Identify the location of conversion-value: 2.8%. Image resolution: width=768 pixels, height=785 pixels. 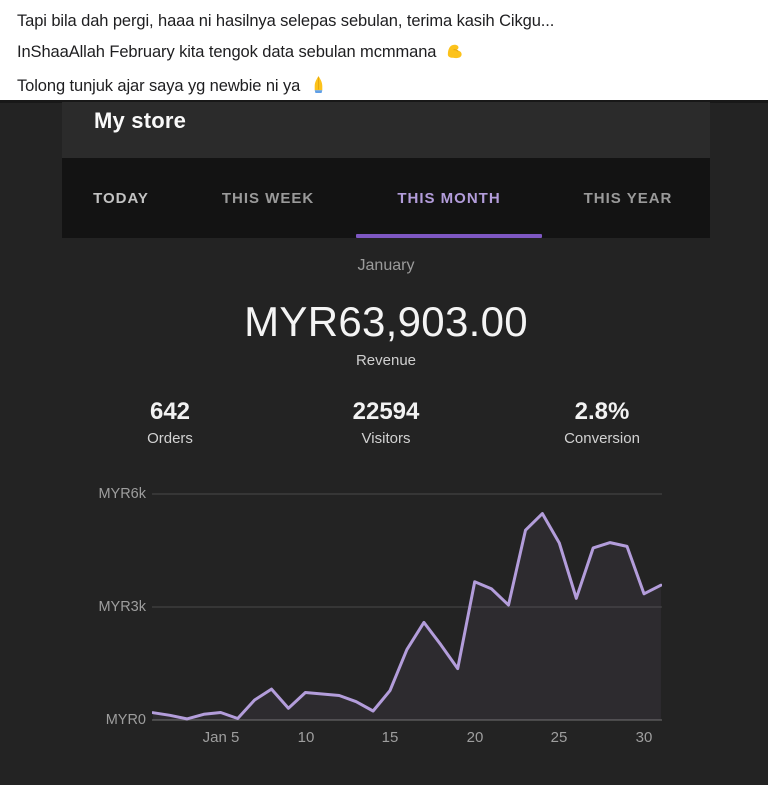
(602, 411).